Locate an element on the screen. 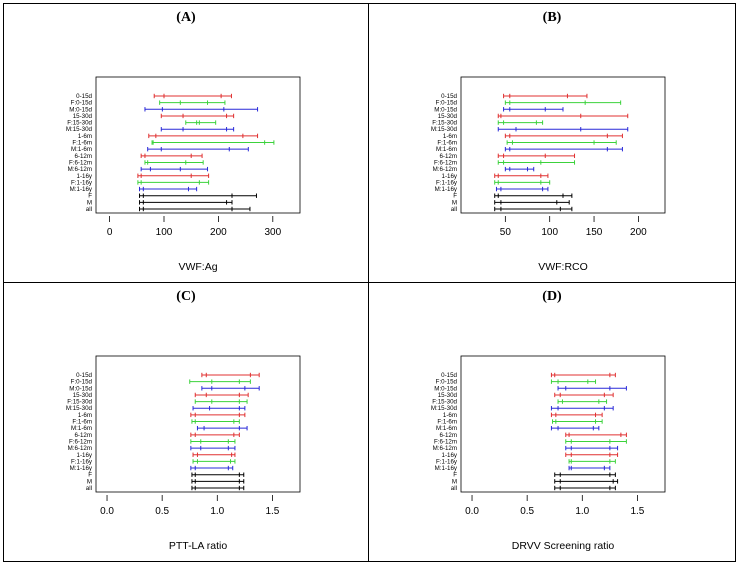  x-axis-label: PTT-LA ratio is located at coordinates (198, 546).